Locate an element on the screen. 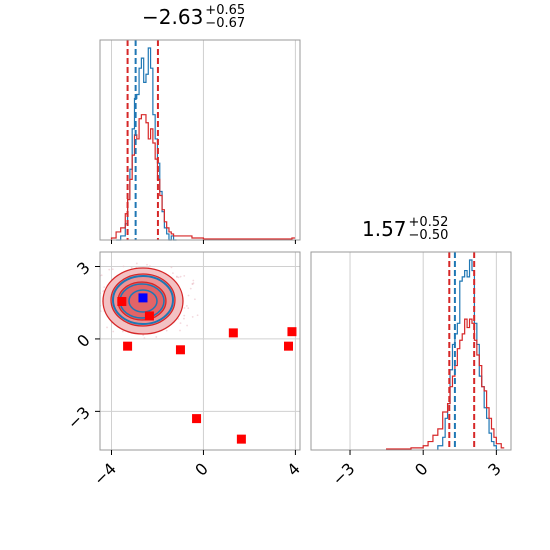 The height and width of the screenshot is (550, 550). title-param-2-minus: −0.50 is located at coordinates (428, 235).